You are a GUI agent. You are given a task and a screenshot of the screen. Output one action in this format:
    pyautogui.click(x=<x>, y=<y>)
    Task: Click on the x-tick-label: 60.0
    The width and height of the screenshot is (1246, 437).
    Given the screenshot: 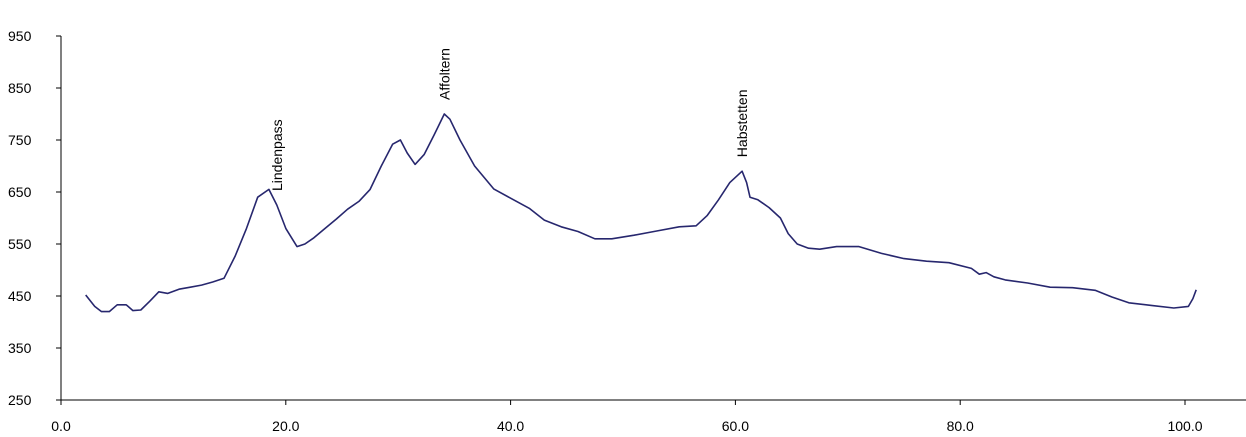 What is the action you would take?
    pyautogui.click(x=735, y=426)
    